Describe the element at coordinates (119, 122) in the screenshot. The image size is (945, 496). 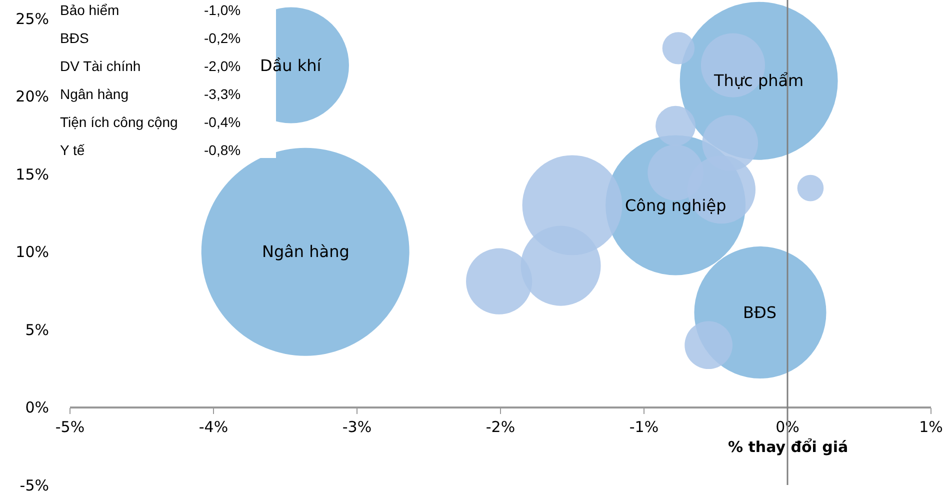
I see `annotation: Tiện ích công cộng` at that location.